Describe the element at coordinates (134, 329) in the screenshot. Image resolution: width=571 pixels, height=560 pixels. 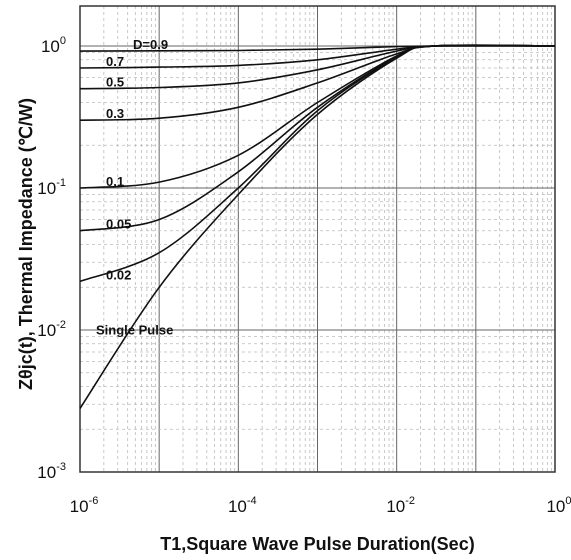
I see `series-label: Single Pulse` at that location.